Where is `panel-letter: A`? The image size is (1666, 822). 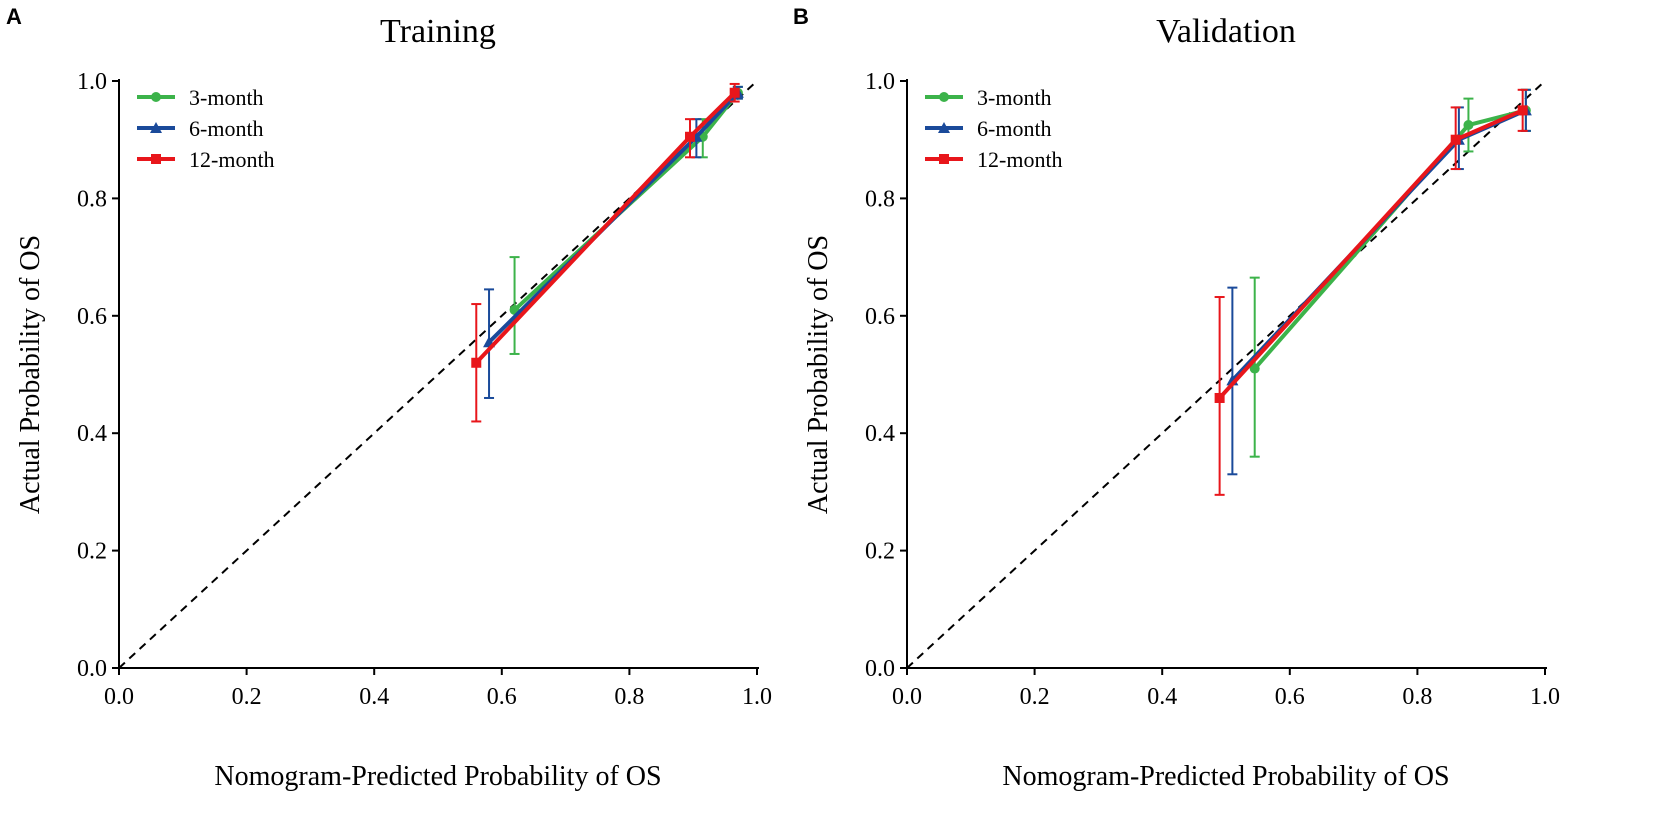
panel-letter: A is located at coordinates (14, 16).